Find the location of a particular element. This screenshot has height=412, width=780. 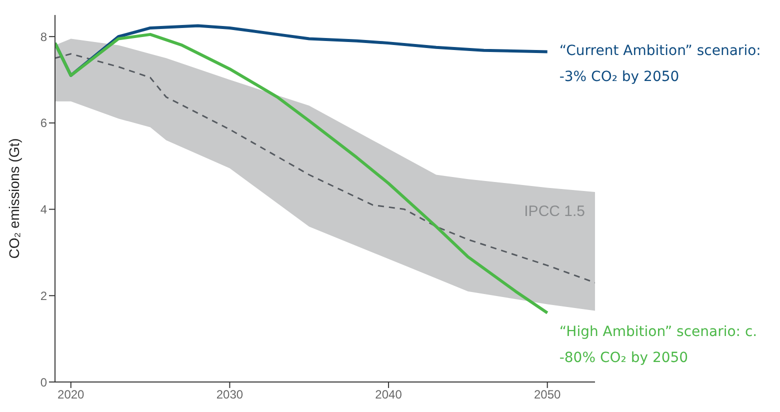

y-axis-title: CO₂ emissions (Gt) is located at coordinates (14, 198).